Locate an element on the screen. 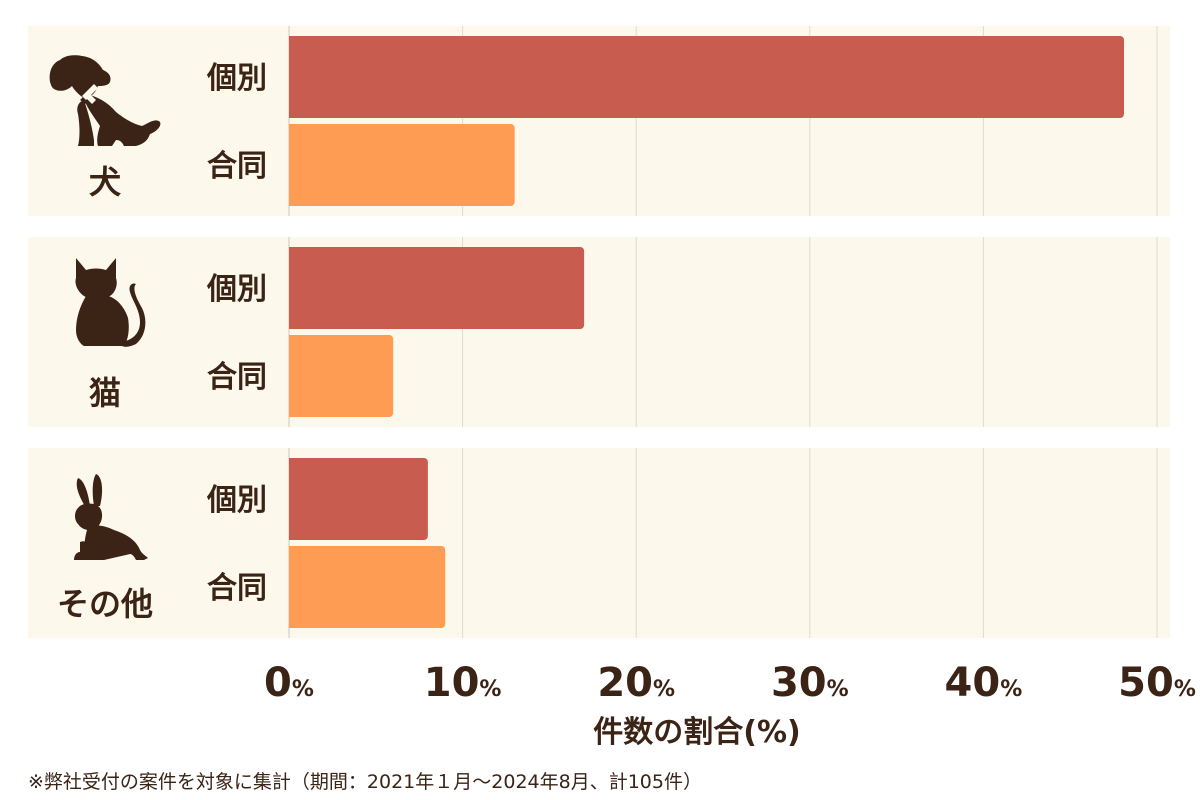 Image resolution: width=1200 pixels, height=800 pixels. x-tick-label: 20% is located at coordinates (636, 683).